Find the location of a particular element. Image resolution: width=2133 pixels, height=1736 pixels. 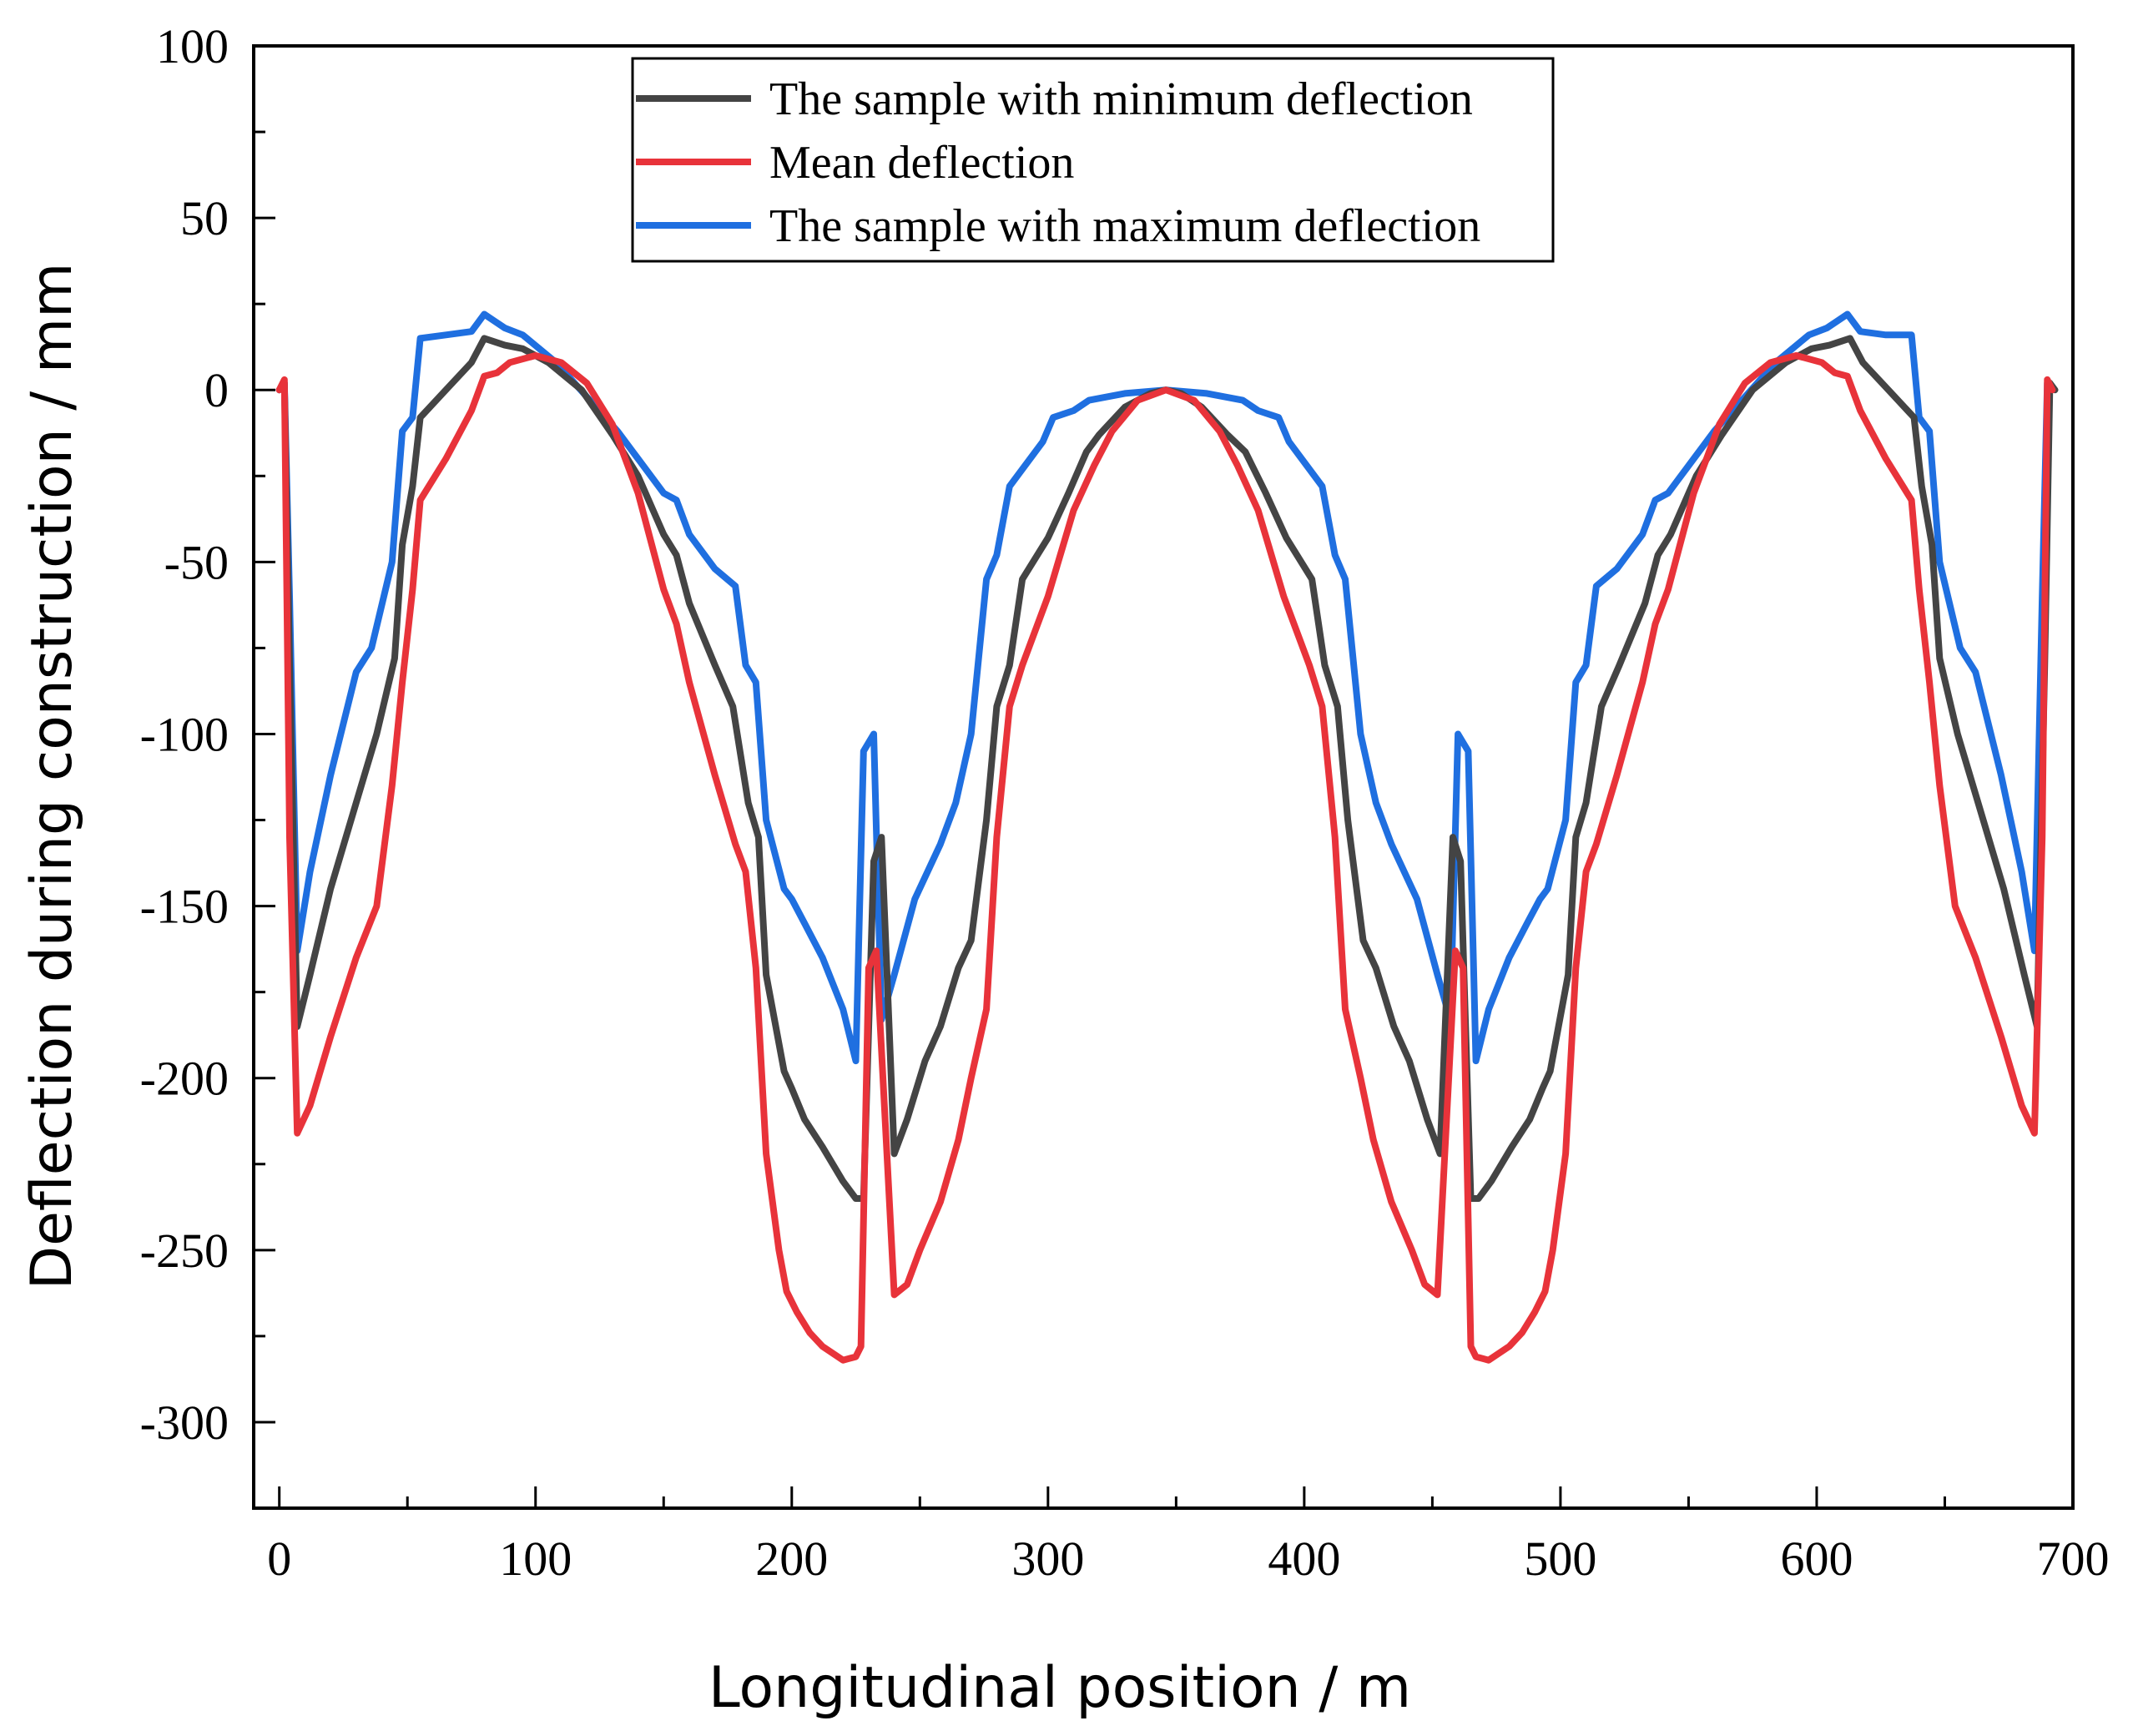

x-tick-label: 200 is located at coordinates (791, 1559).